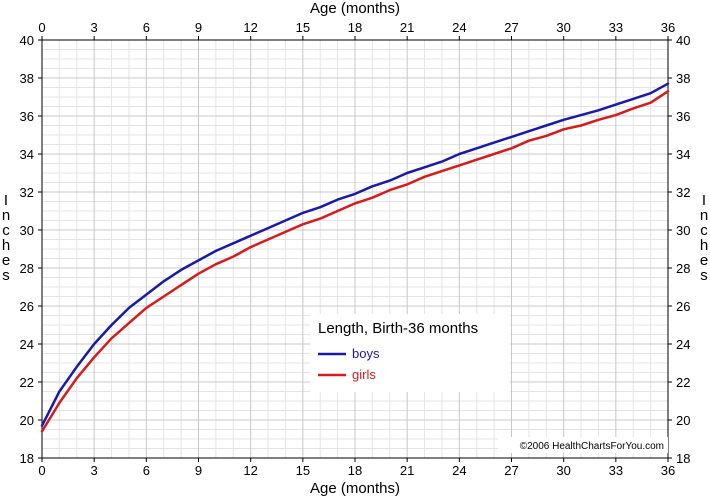 The image size is (710, 498). Describe the element at coordinates (146, 470) in the screenshot. I see `x-tick-label-bottom: 6` at that location.